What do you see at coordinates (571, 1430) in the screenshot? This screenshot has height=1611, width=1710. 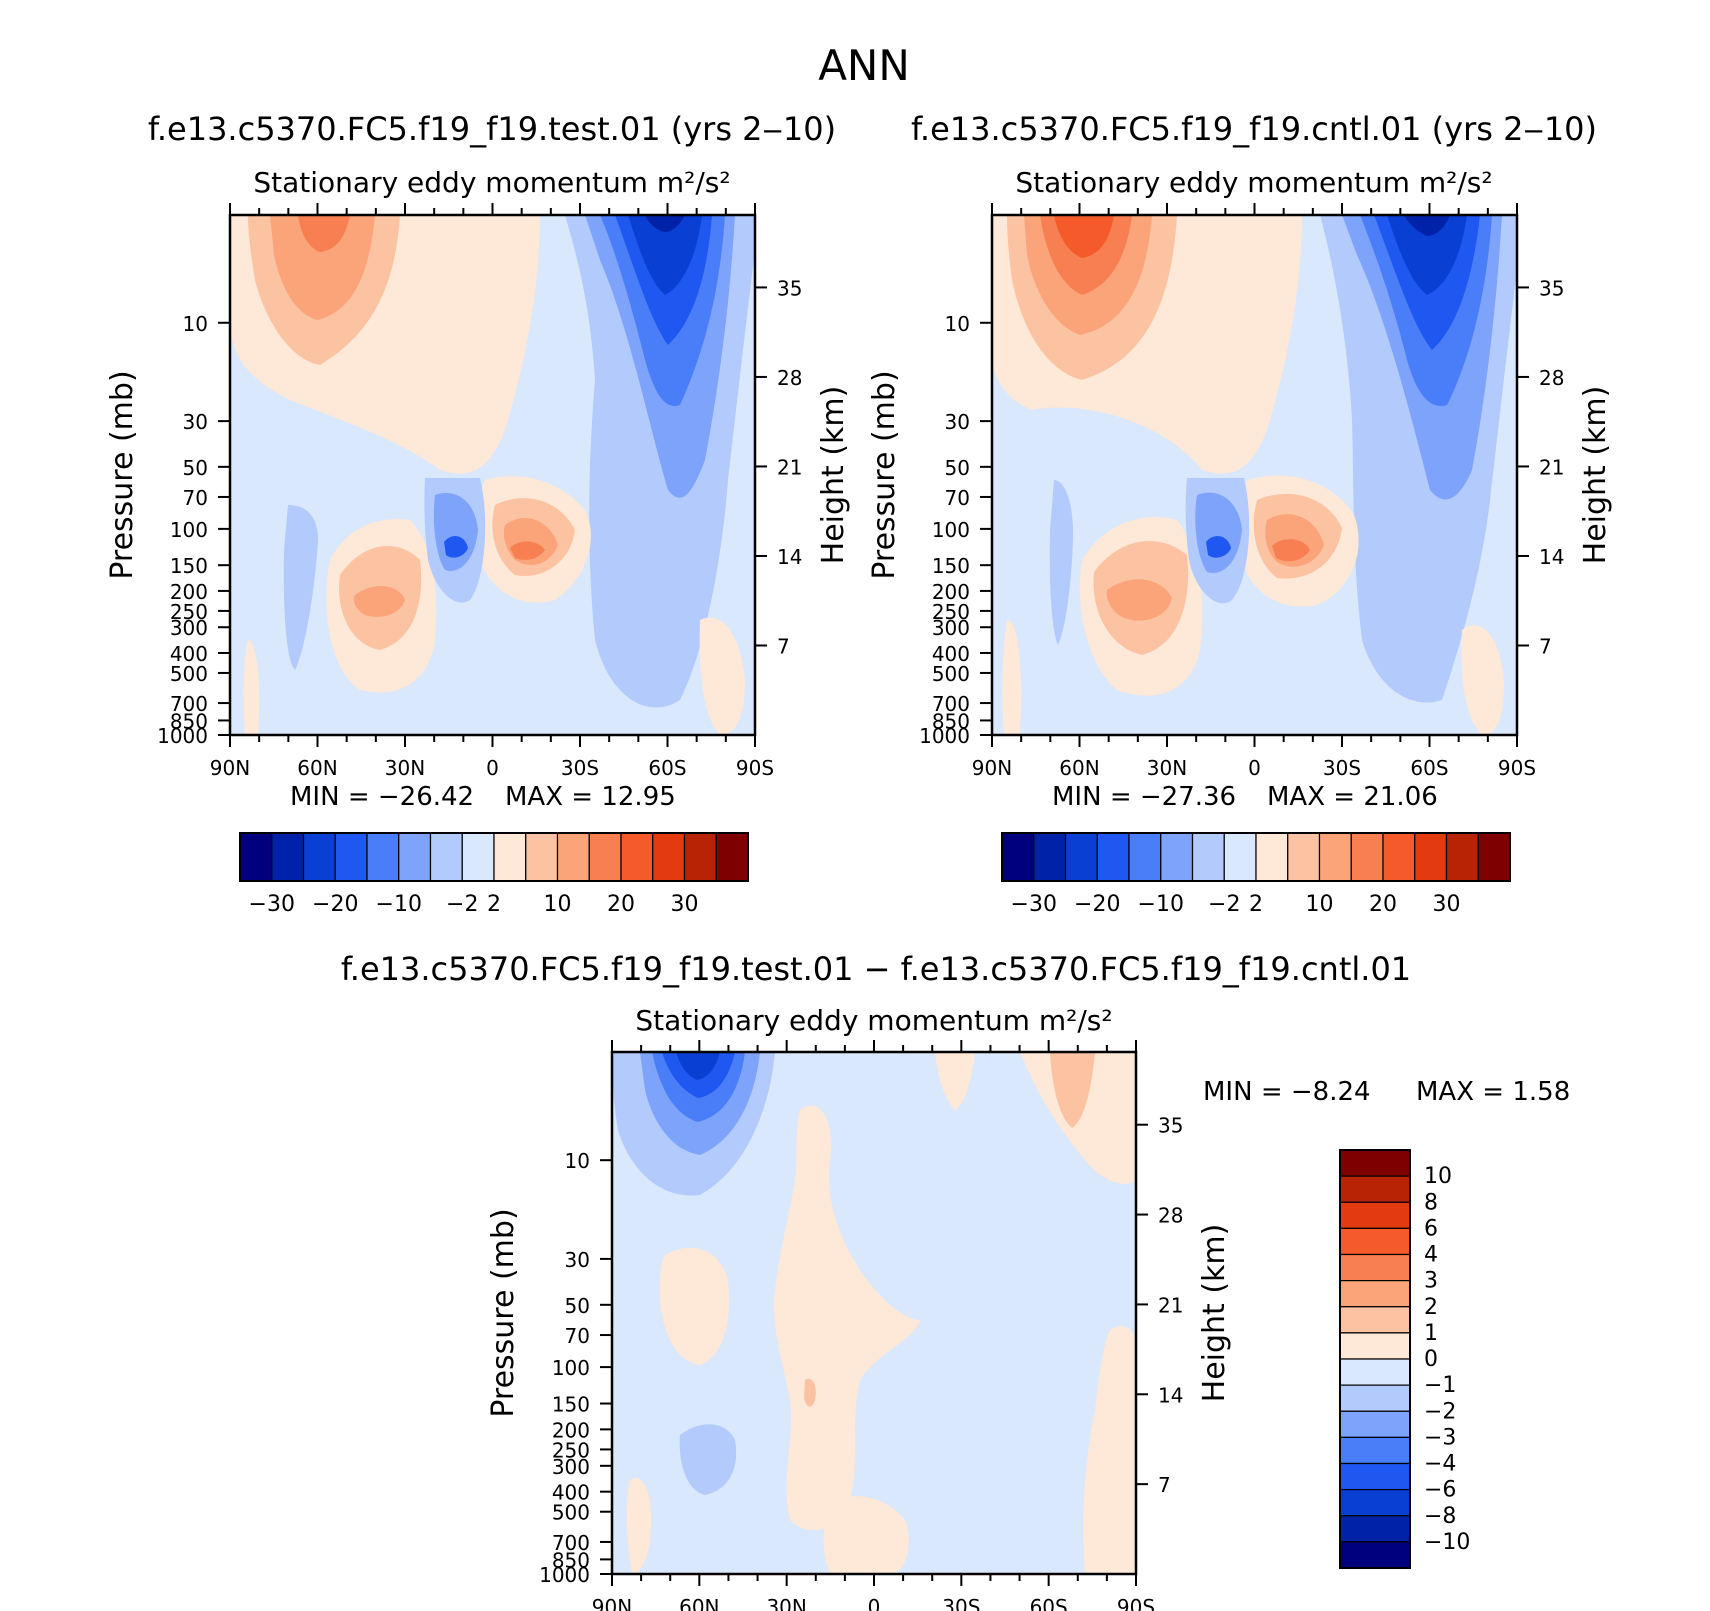 I see `y-tick-label: 200` at bounding box center [571, 1430].